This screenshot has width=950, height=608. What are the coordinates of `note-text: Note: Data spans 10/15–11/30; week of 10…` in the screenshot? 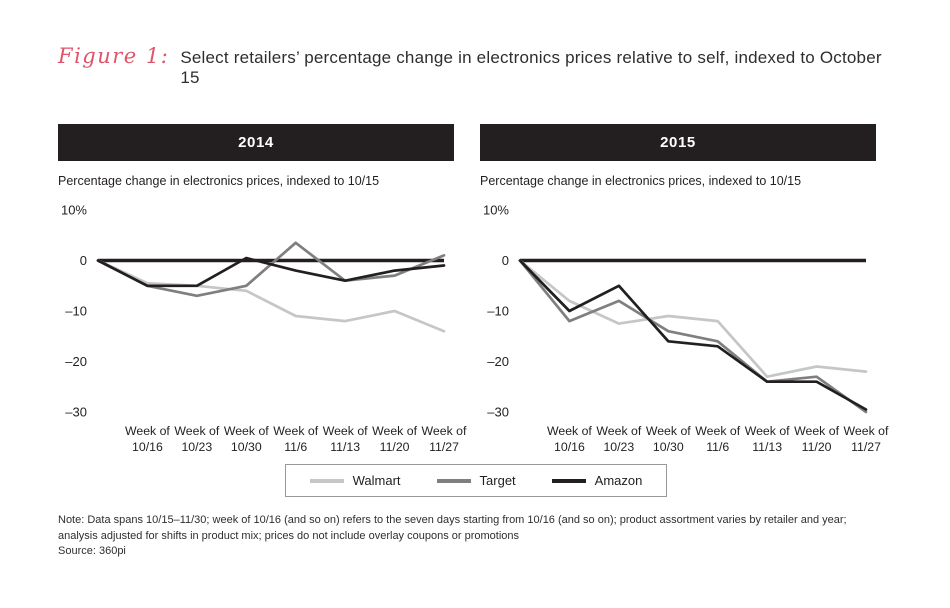 It's located at (452, 528).